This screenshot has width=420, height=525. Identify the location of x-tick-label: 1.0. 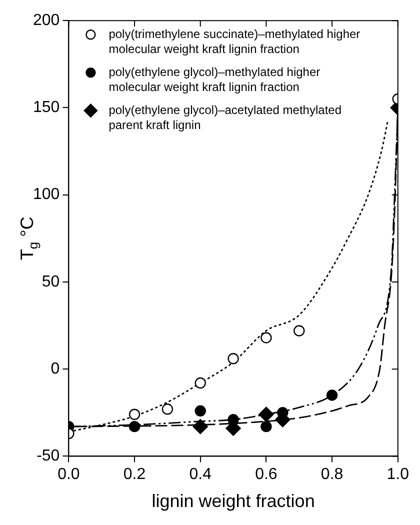
(398, 475).